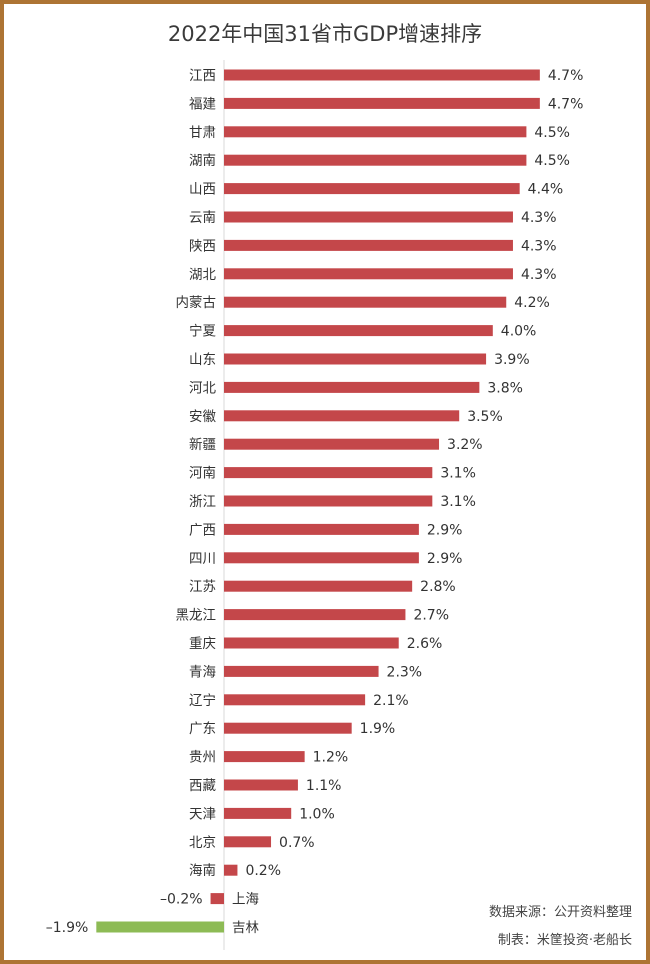 The image size is (650, 964). Describe the element at coordinates (67, 928) in the screenshot. I see `value-label: –1.9%` at that location.